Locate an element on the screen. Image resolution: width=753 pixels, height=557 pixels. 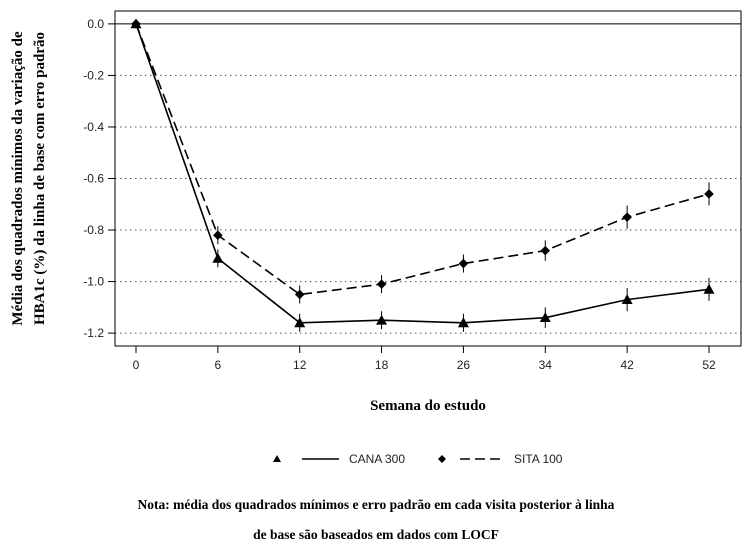
legend-marker-diamond is located at coordinates (442, 459).